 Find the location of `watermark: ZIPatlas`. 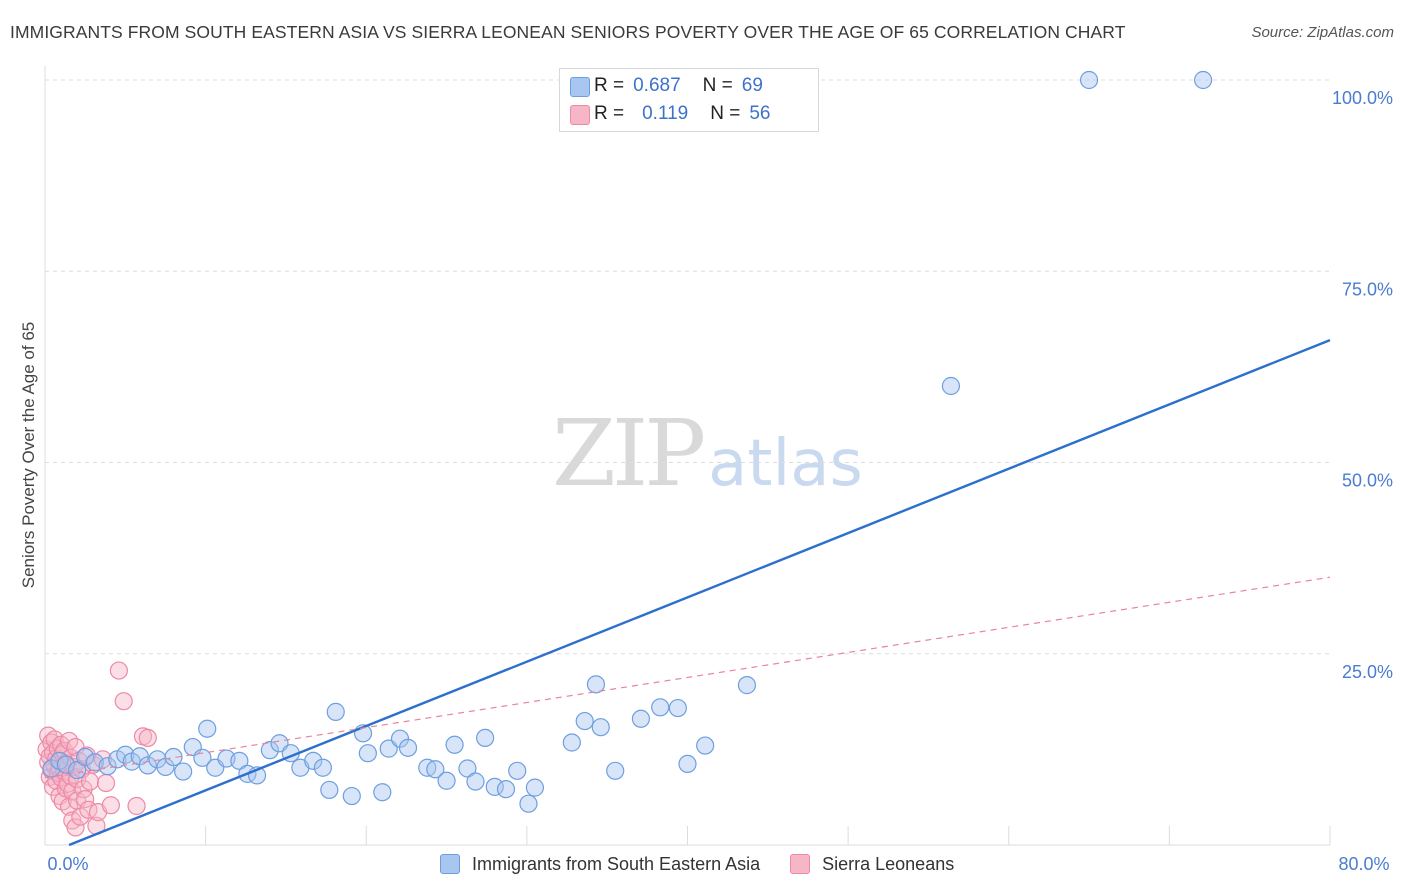

watermark: ZIPatlas is located at coordinates (707, 453).